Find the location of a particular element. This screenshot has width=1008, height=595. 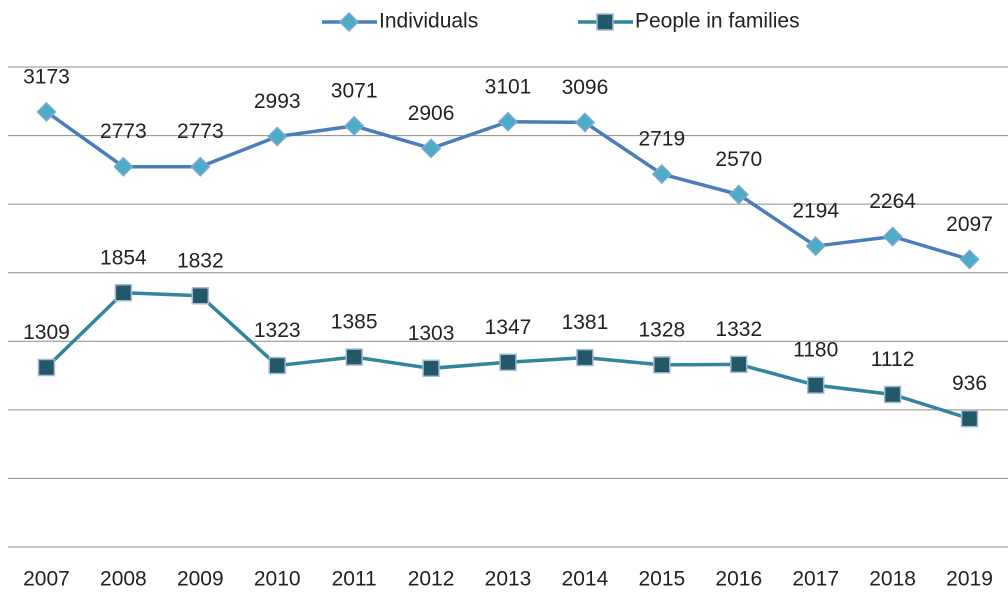

x-tick-label: 2019 is located at coordinates (969, 579).